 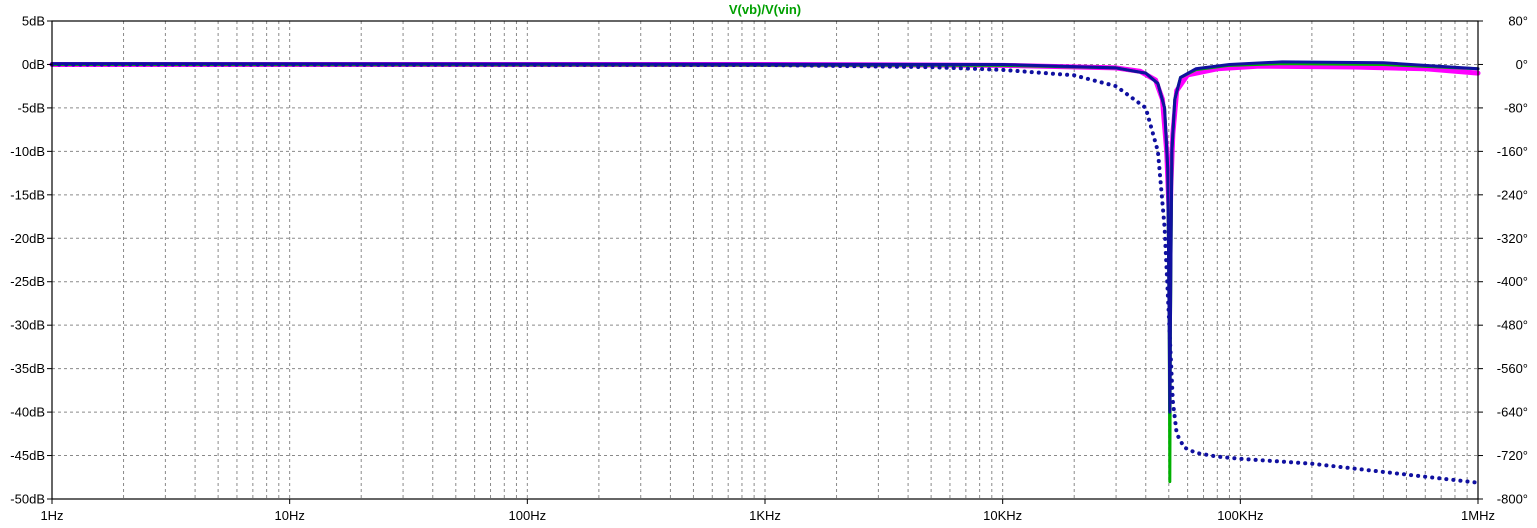 I want to click on y2-tick-label: -320°, so click(x=1512, y=238).